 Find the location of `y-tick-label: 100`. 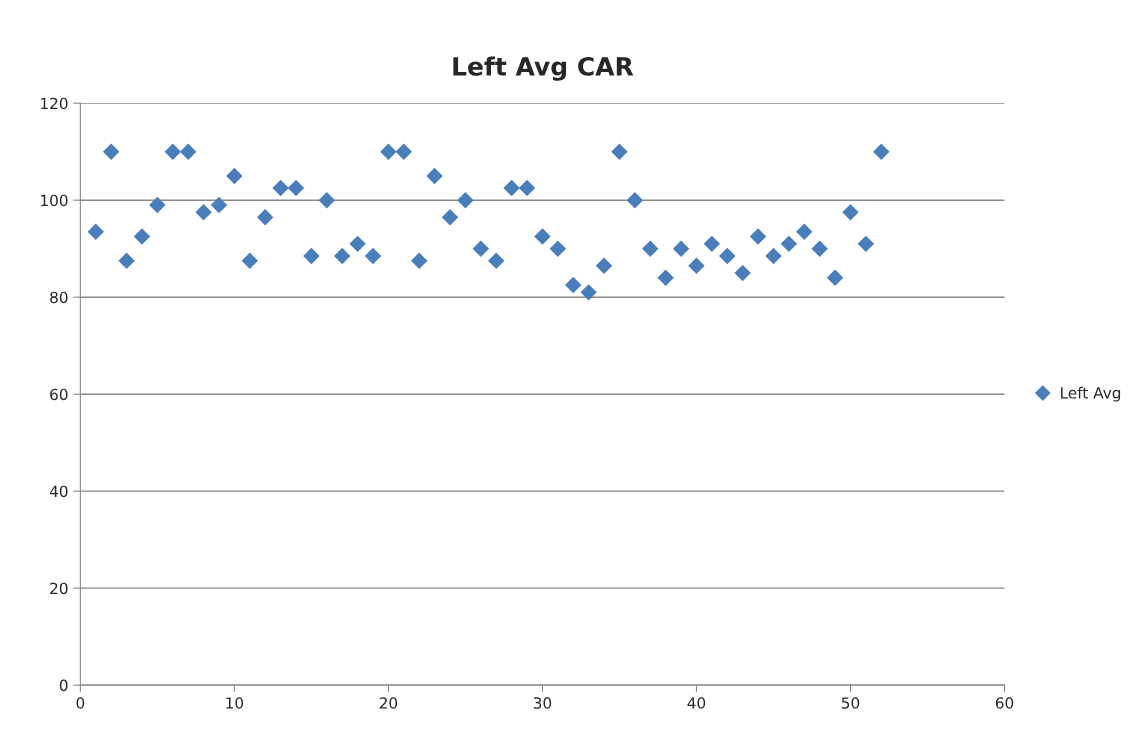

y-tick-label: 100 is located at coordinates (54, 200).